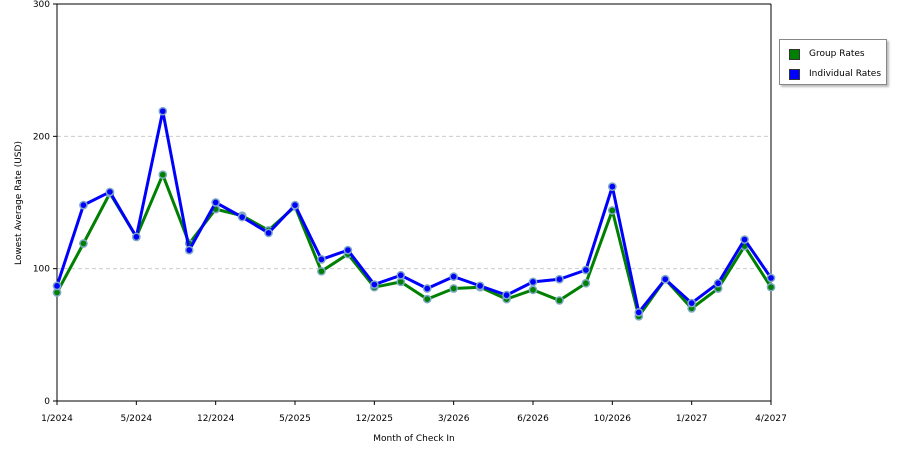 Image resolution: width=900 pixels, height=450 pixels. I want to click on x-tick-label: 12/2025, so click(374, 419).